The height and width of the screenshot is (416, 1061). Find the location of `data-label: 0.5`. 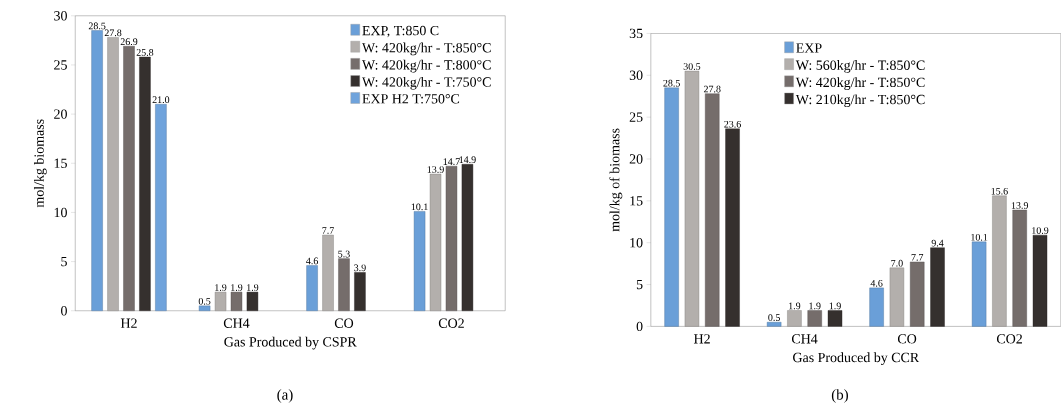

data-label: 0.5 is located at coordinates (204, 301).